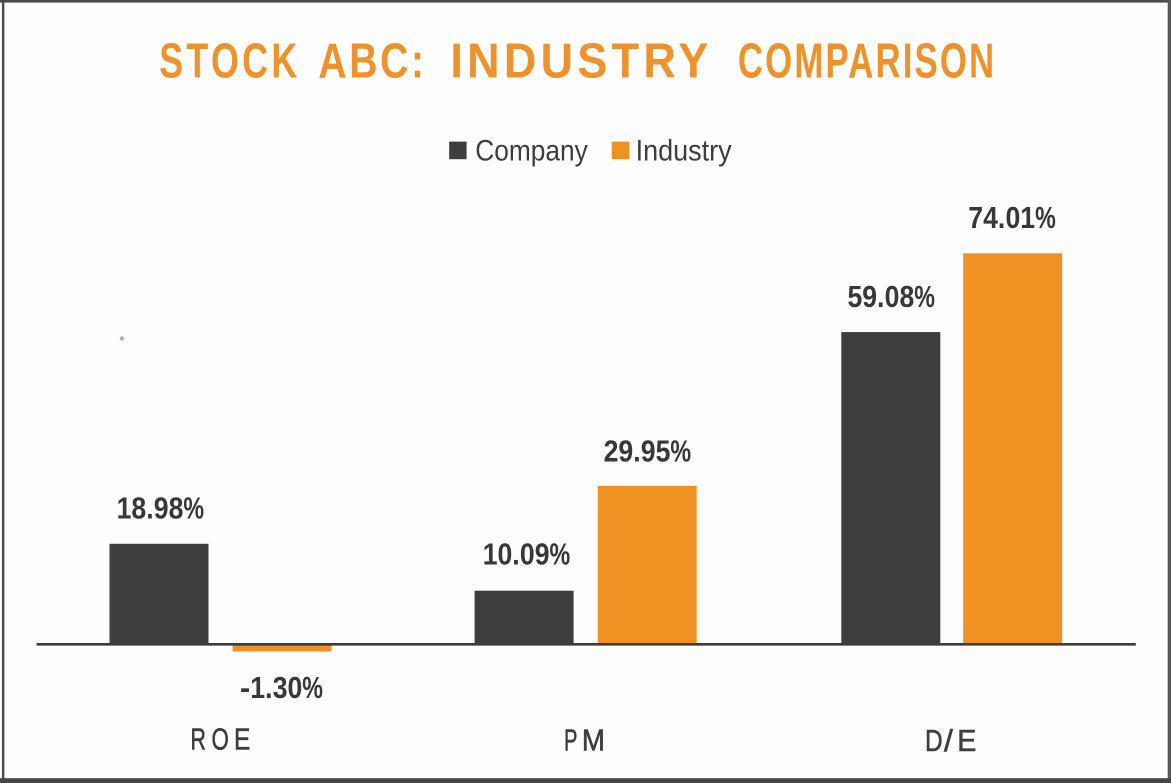  What do you see at coordinates (867, 60) in the screenshot?
I see `svg-text: COMPARISON` at bounding box center [867, 60].